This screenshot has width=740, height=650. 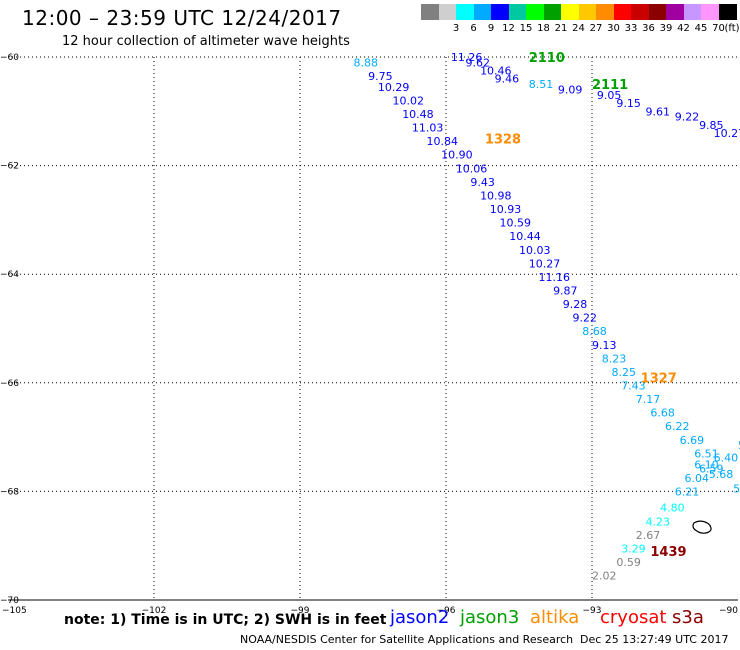 I want to click on wave-height-value: 9.05, so click(x=609, y=95).